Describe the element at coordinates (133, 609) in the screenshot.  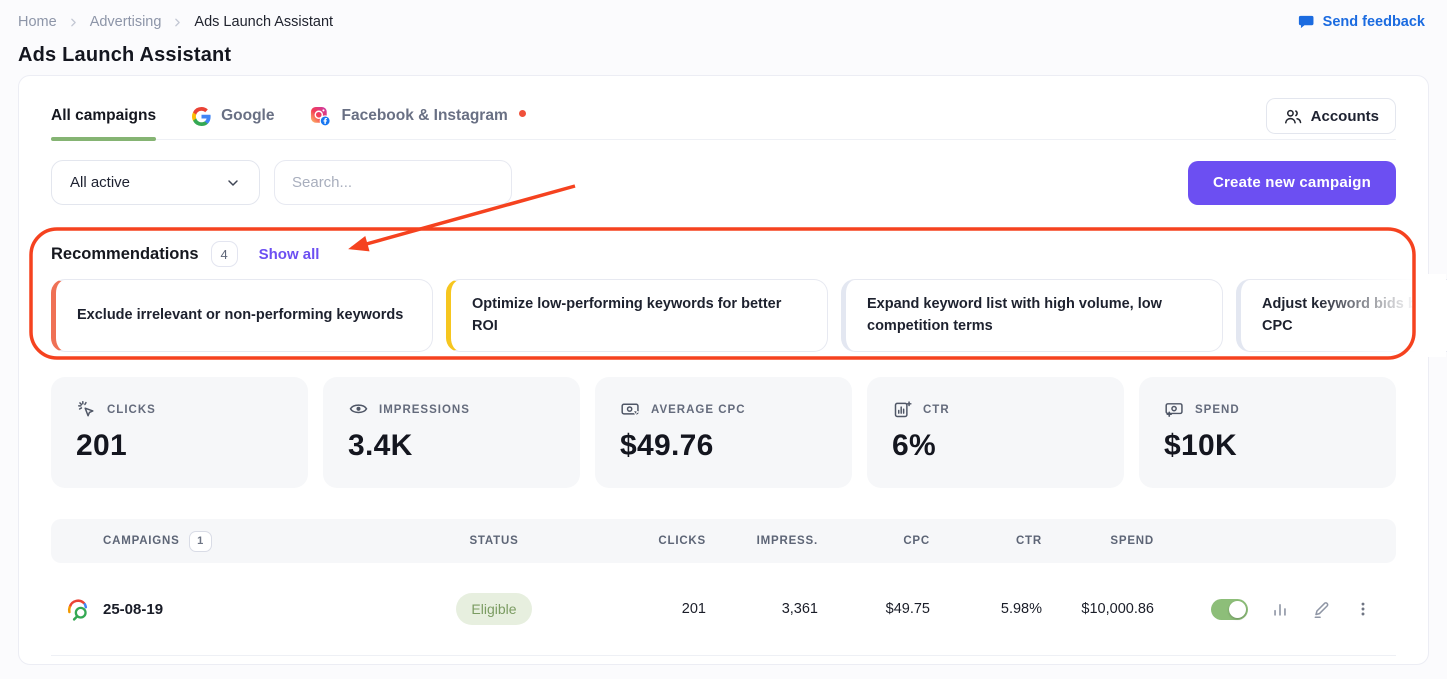
I see `campaign-name: 25-08-19` at that location.